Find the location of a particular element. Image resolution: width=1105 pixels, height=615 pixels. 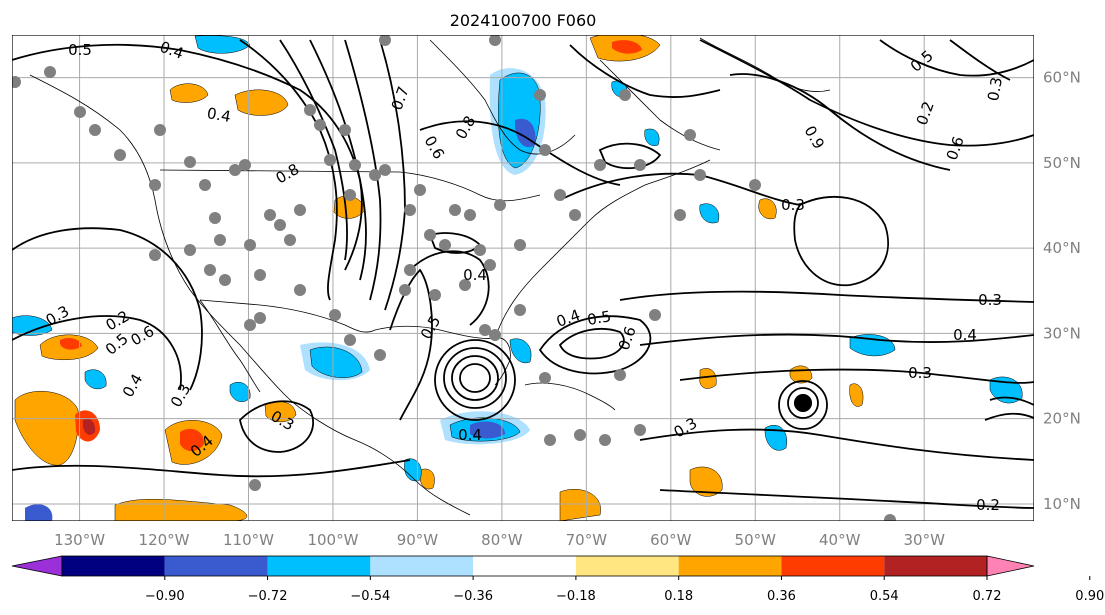

colorbar-tick-label: 0.36 is located at coordinates (781, 596).